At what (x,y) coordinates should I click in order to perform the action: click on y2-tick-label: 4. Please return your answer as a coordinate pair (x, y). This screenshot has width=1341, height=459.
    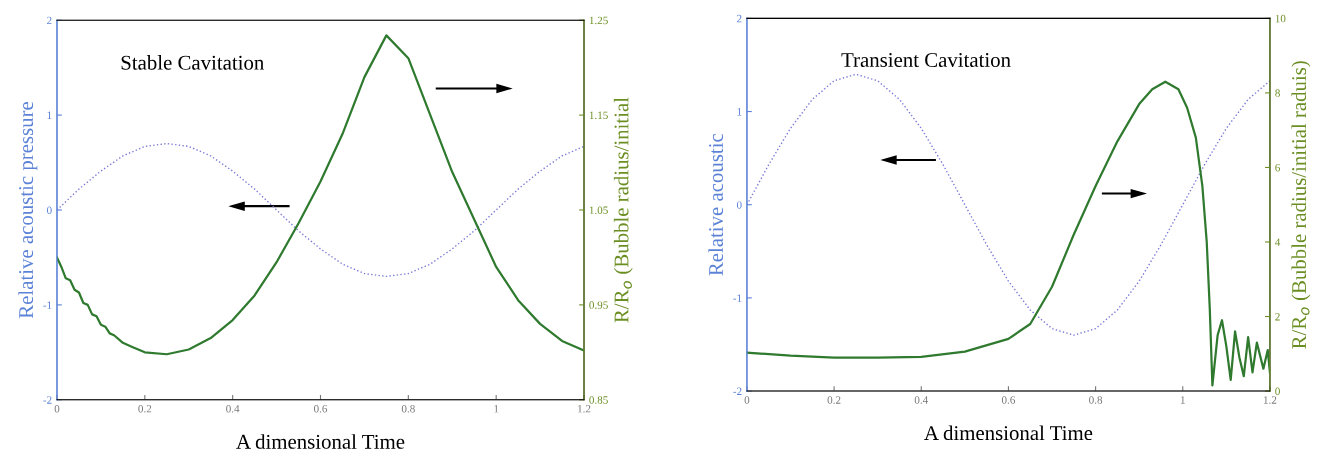
    Looking at the image, I should click on (1278, 242).